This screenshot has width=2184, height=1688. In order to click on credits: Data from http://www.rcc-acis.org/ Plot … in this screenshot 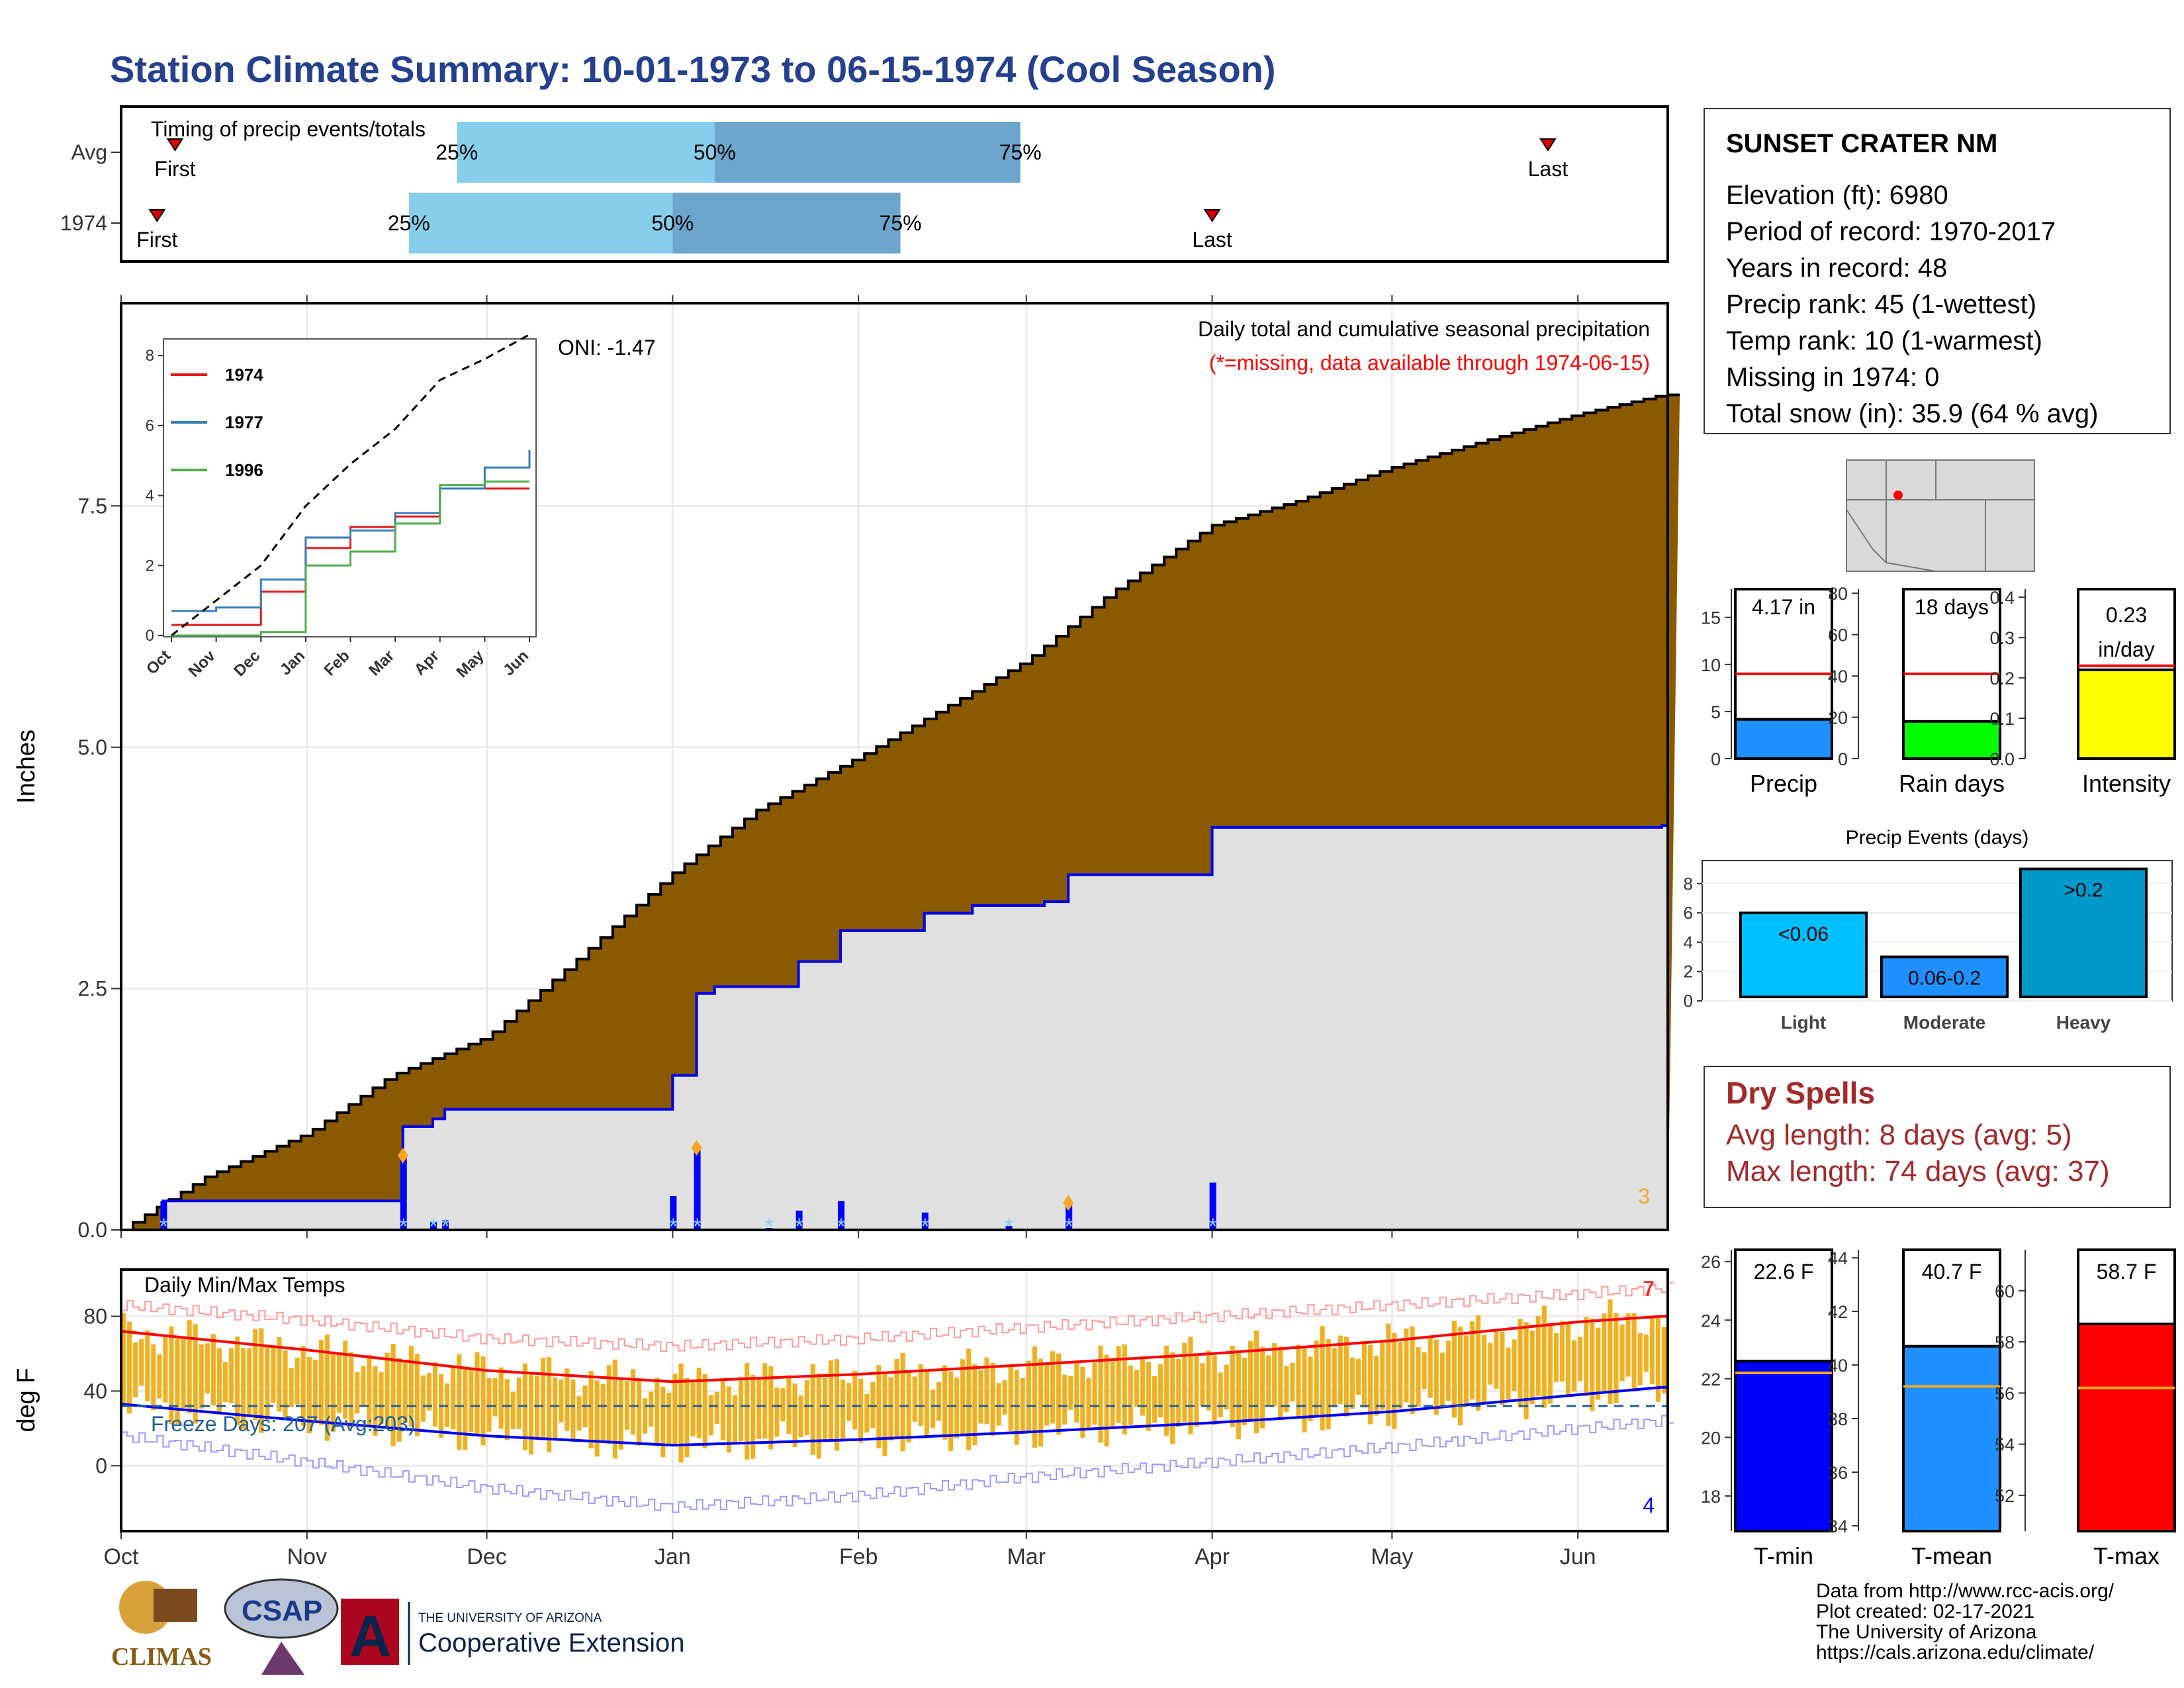, I will do `click(1965, 1622)`.